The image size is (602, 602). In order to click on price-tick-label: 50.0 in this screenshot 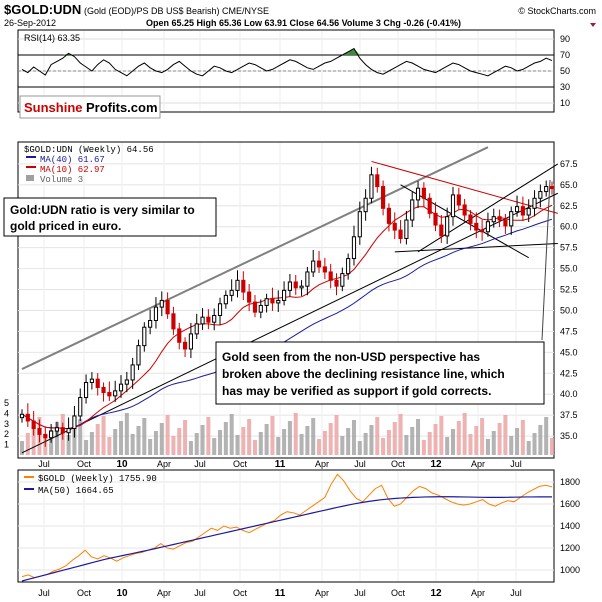, I will do `click(569, 310)`.